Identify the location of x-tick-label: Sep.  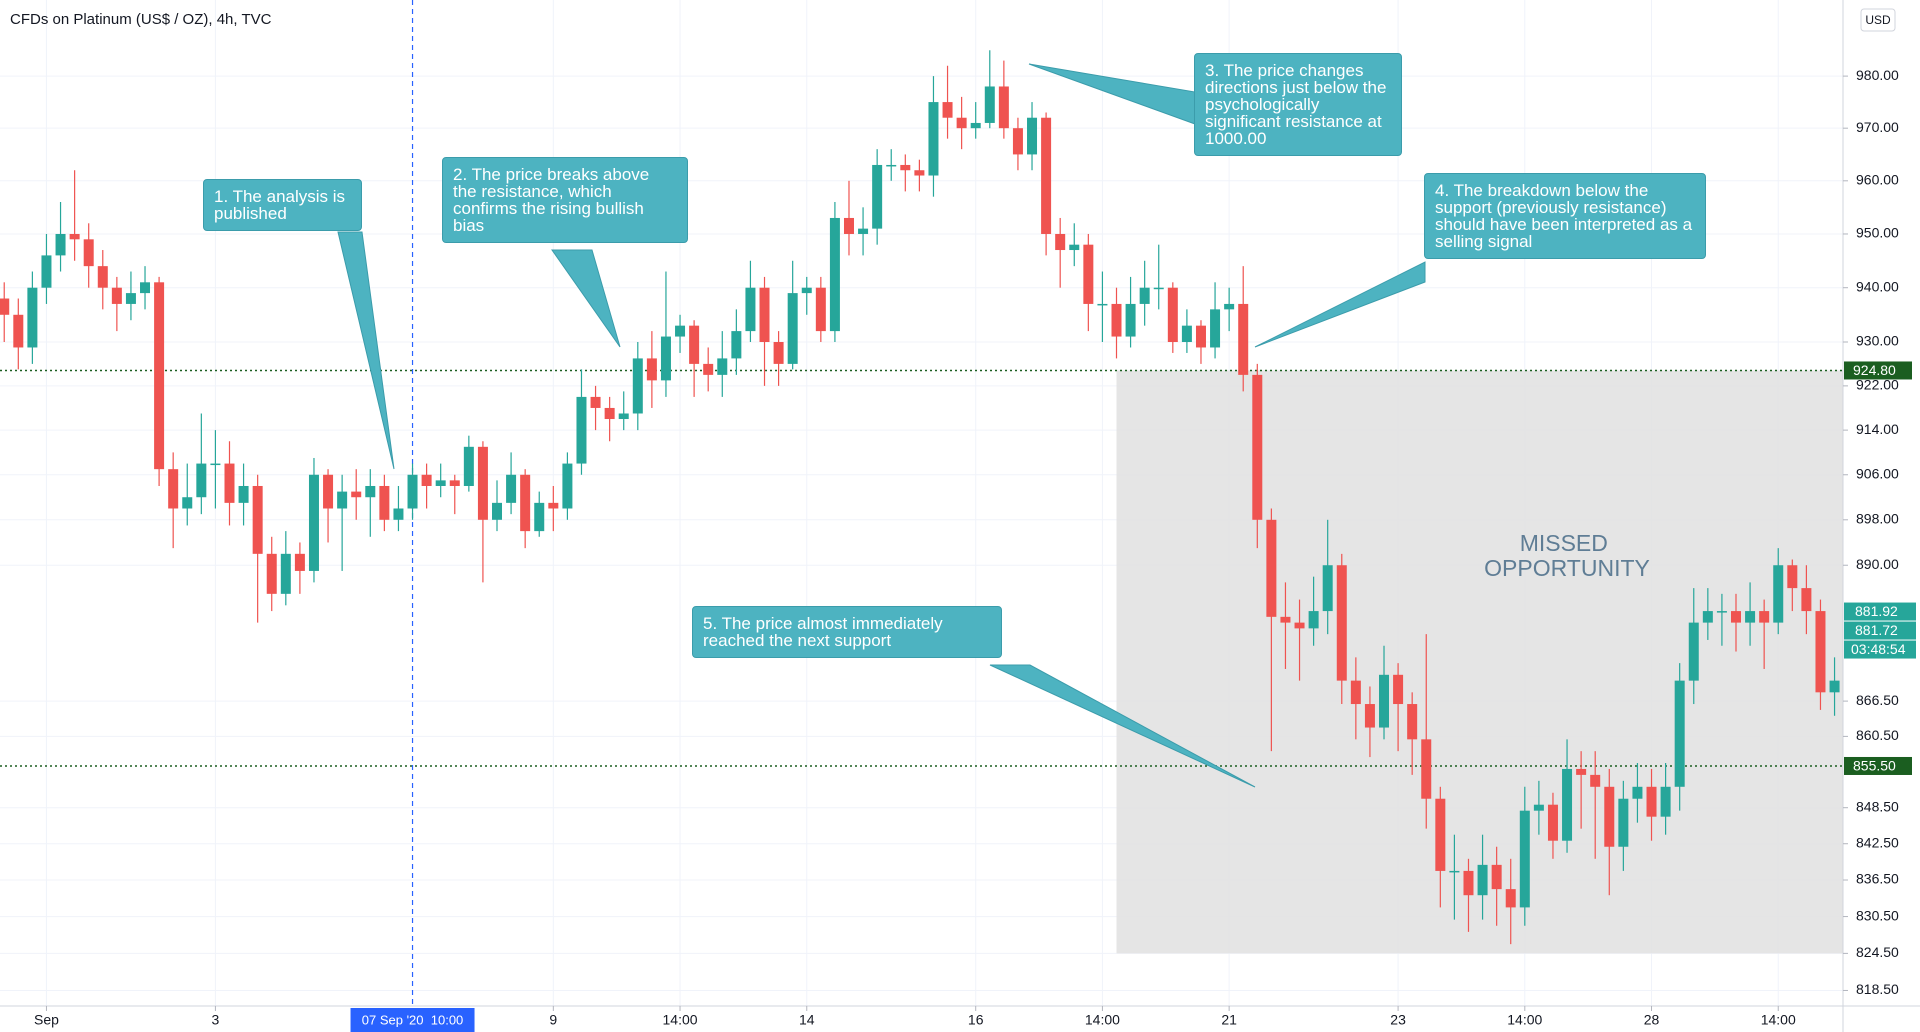
(46, 1020).